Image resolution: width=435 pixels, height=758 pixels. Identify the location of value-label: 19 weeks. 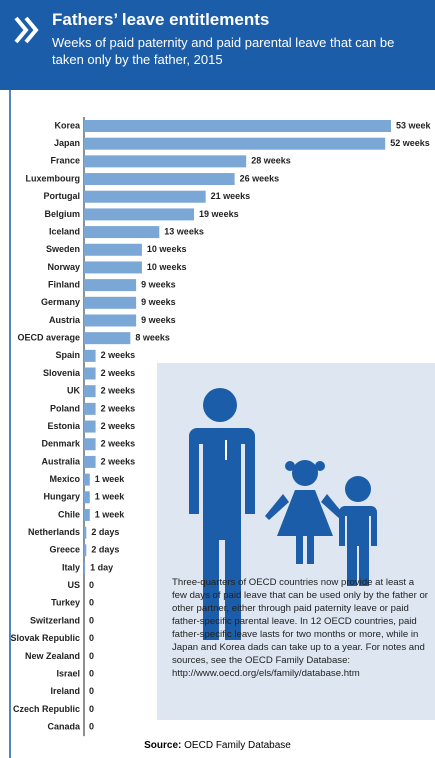
(219, 214).